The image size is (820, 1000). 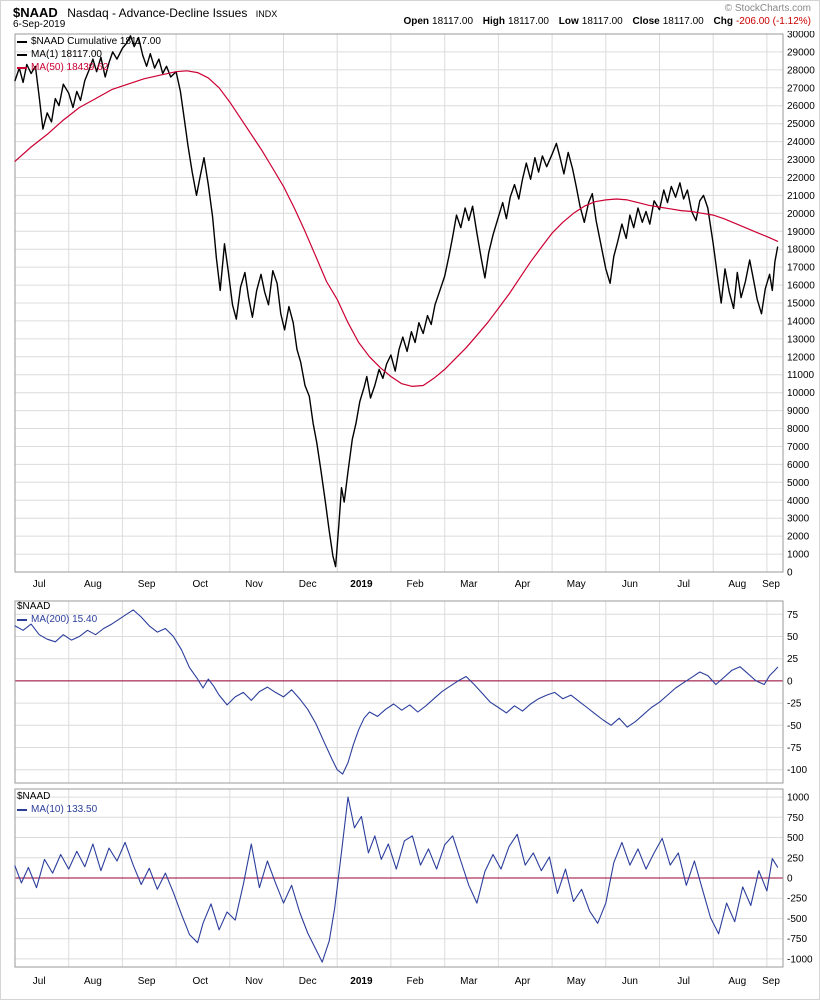 I want to click on svg-text: 3000, so click(x=798, y=519).